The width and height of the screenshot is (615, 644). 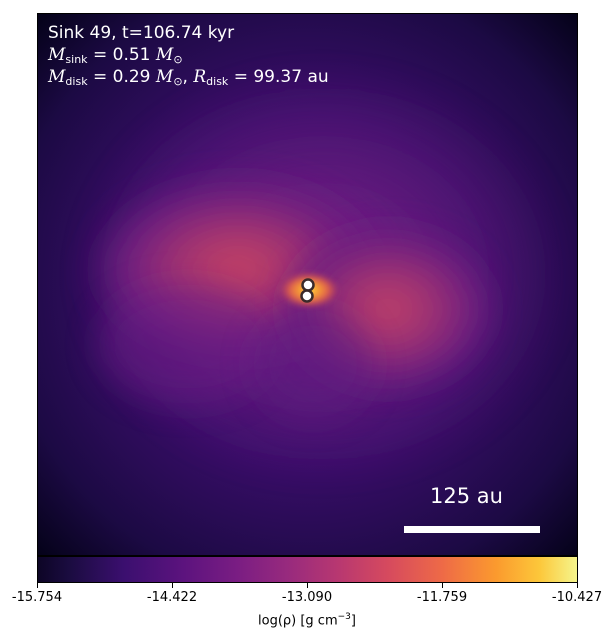 What do you see at coordinates (353, 621) in the screenshot?
I see `colorbar-label-suffix: ]` at bounding box center [353, 621].